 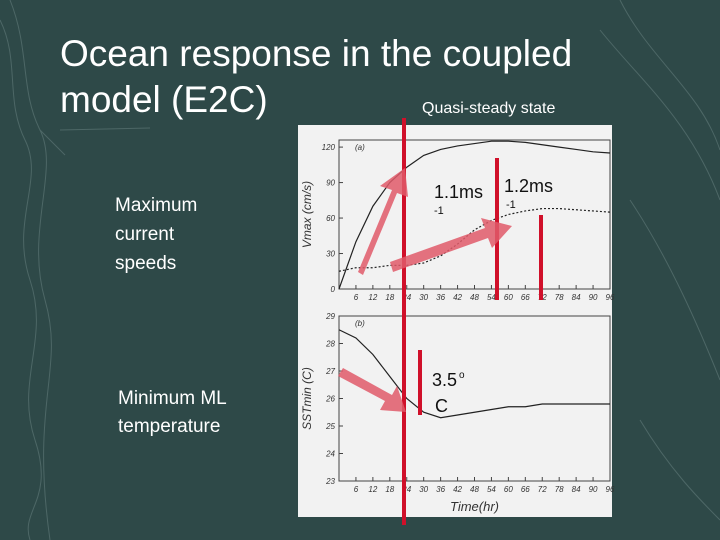 What do you see at coordinates (169, 426) in the screenshot?
I see `side-label: temperature` at bounding box center [169, 426].